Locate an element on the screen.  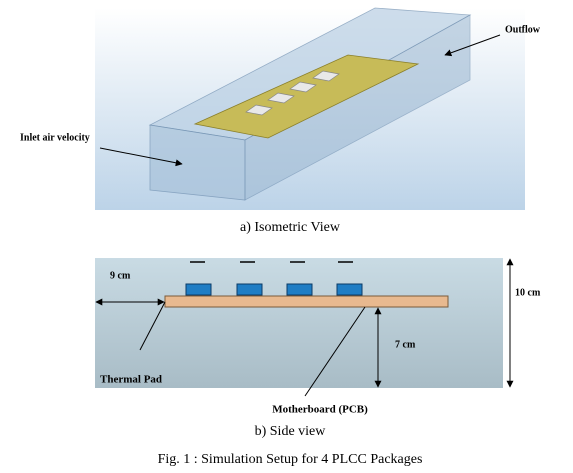
pad-leader is located at coordinates (152, 326).